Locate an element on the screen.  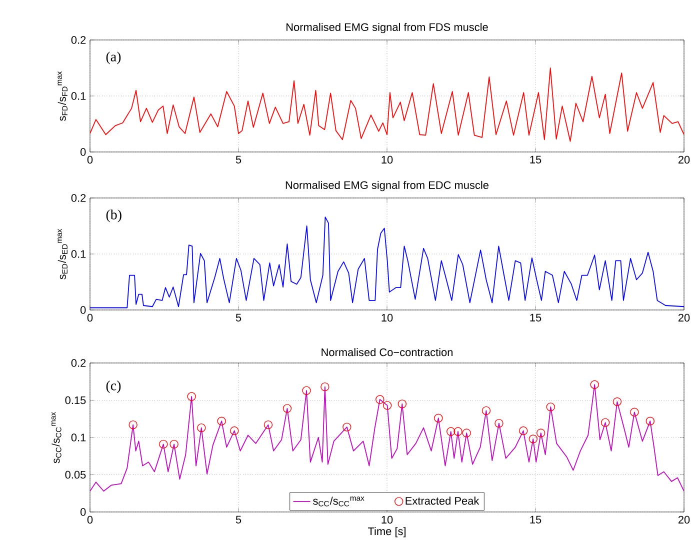
chart-title: Normalised Co−contraction is located at coordinates (387, 352).